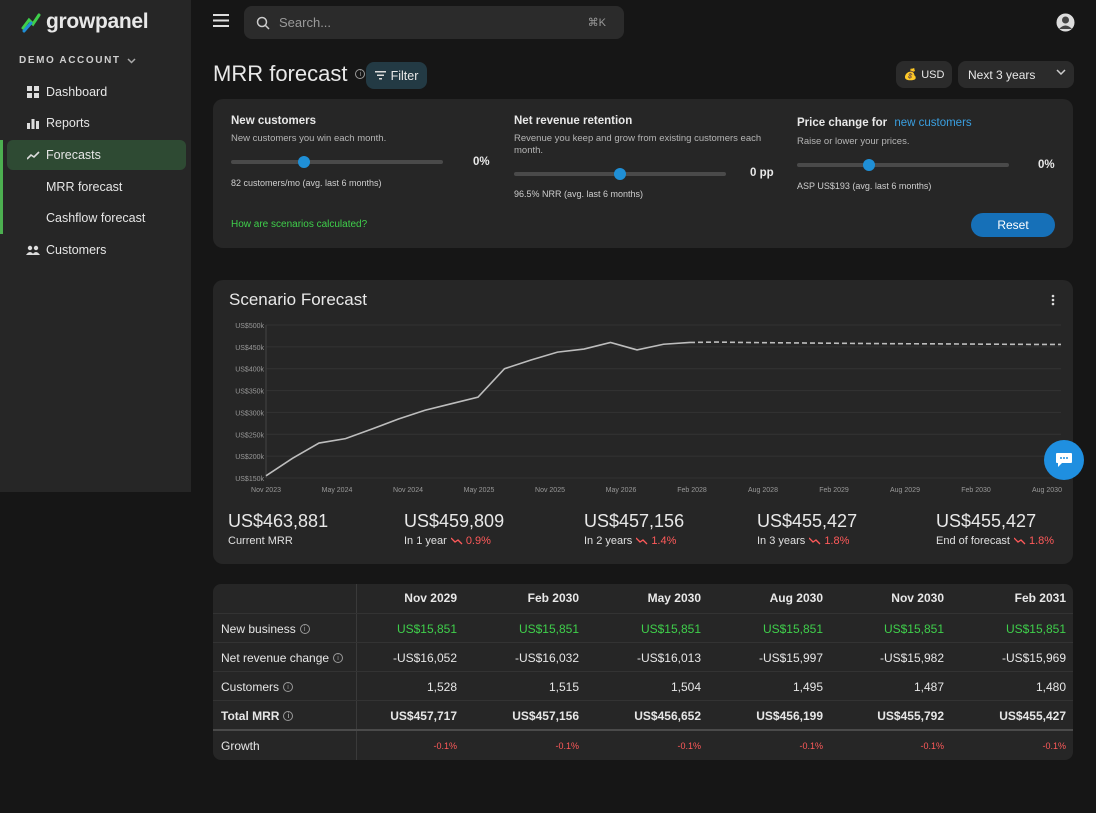 This screenshot has height=813, width=1096. Describe the element at coordinates (1040, 598) in the screenshot. I see `column-header: Feb 2031` at that location.